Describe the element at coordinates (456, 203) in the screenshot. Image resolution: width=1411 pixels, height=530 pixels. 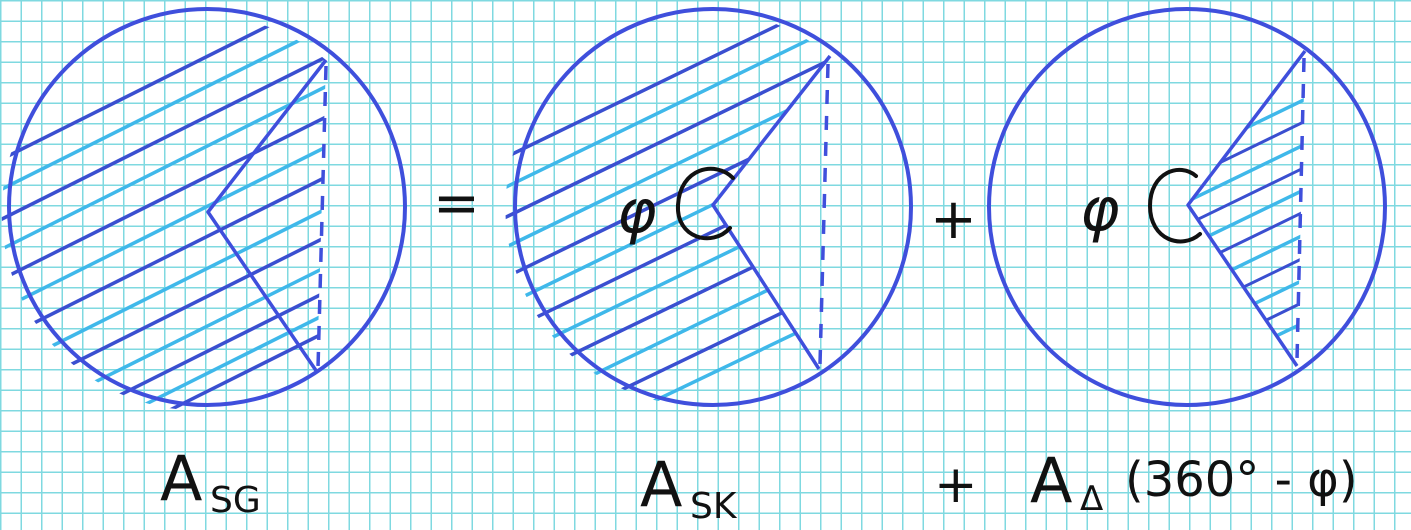
I see `equals-sign: =` at that location.